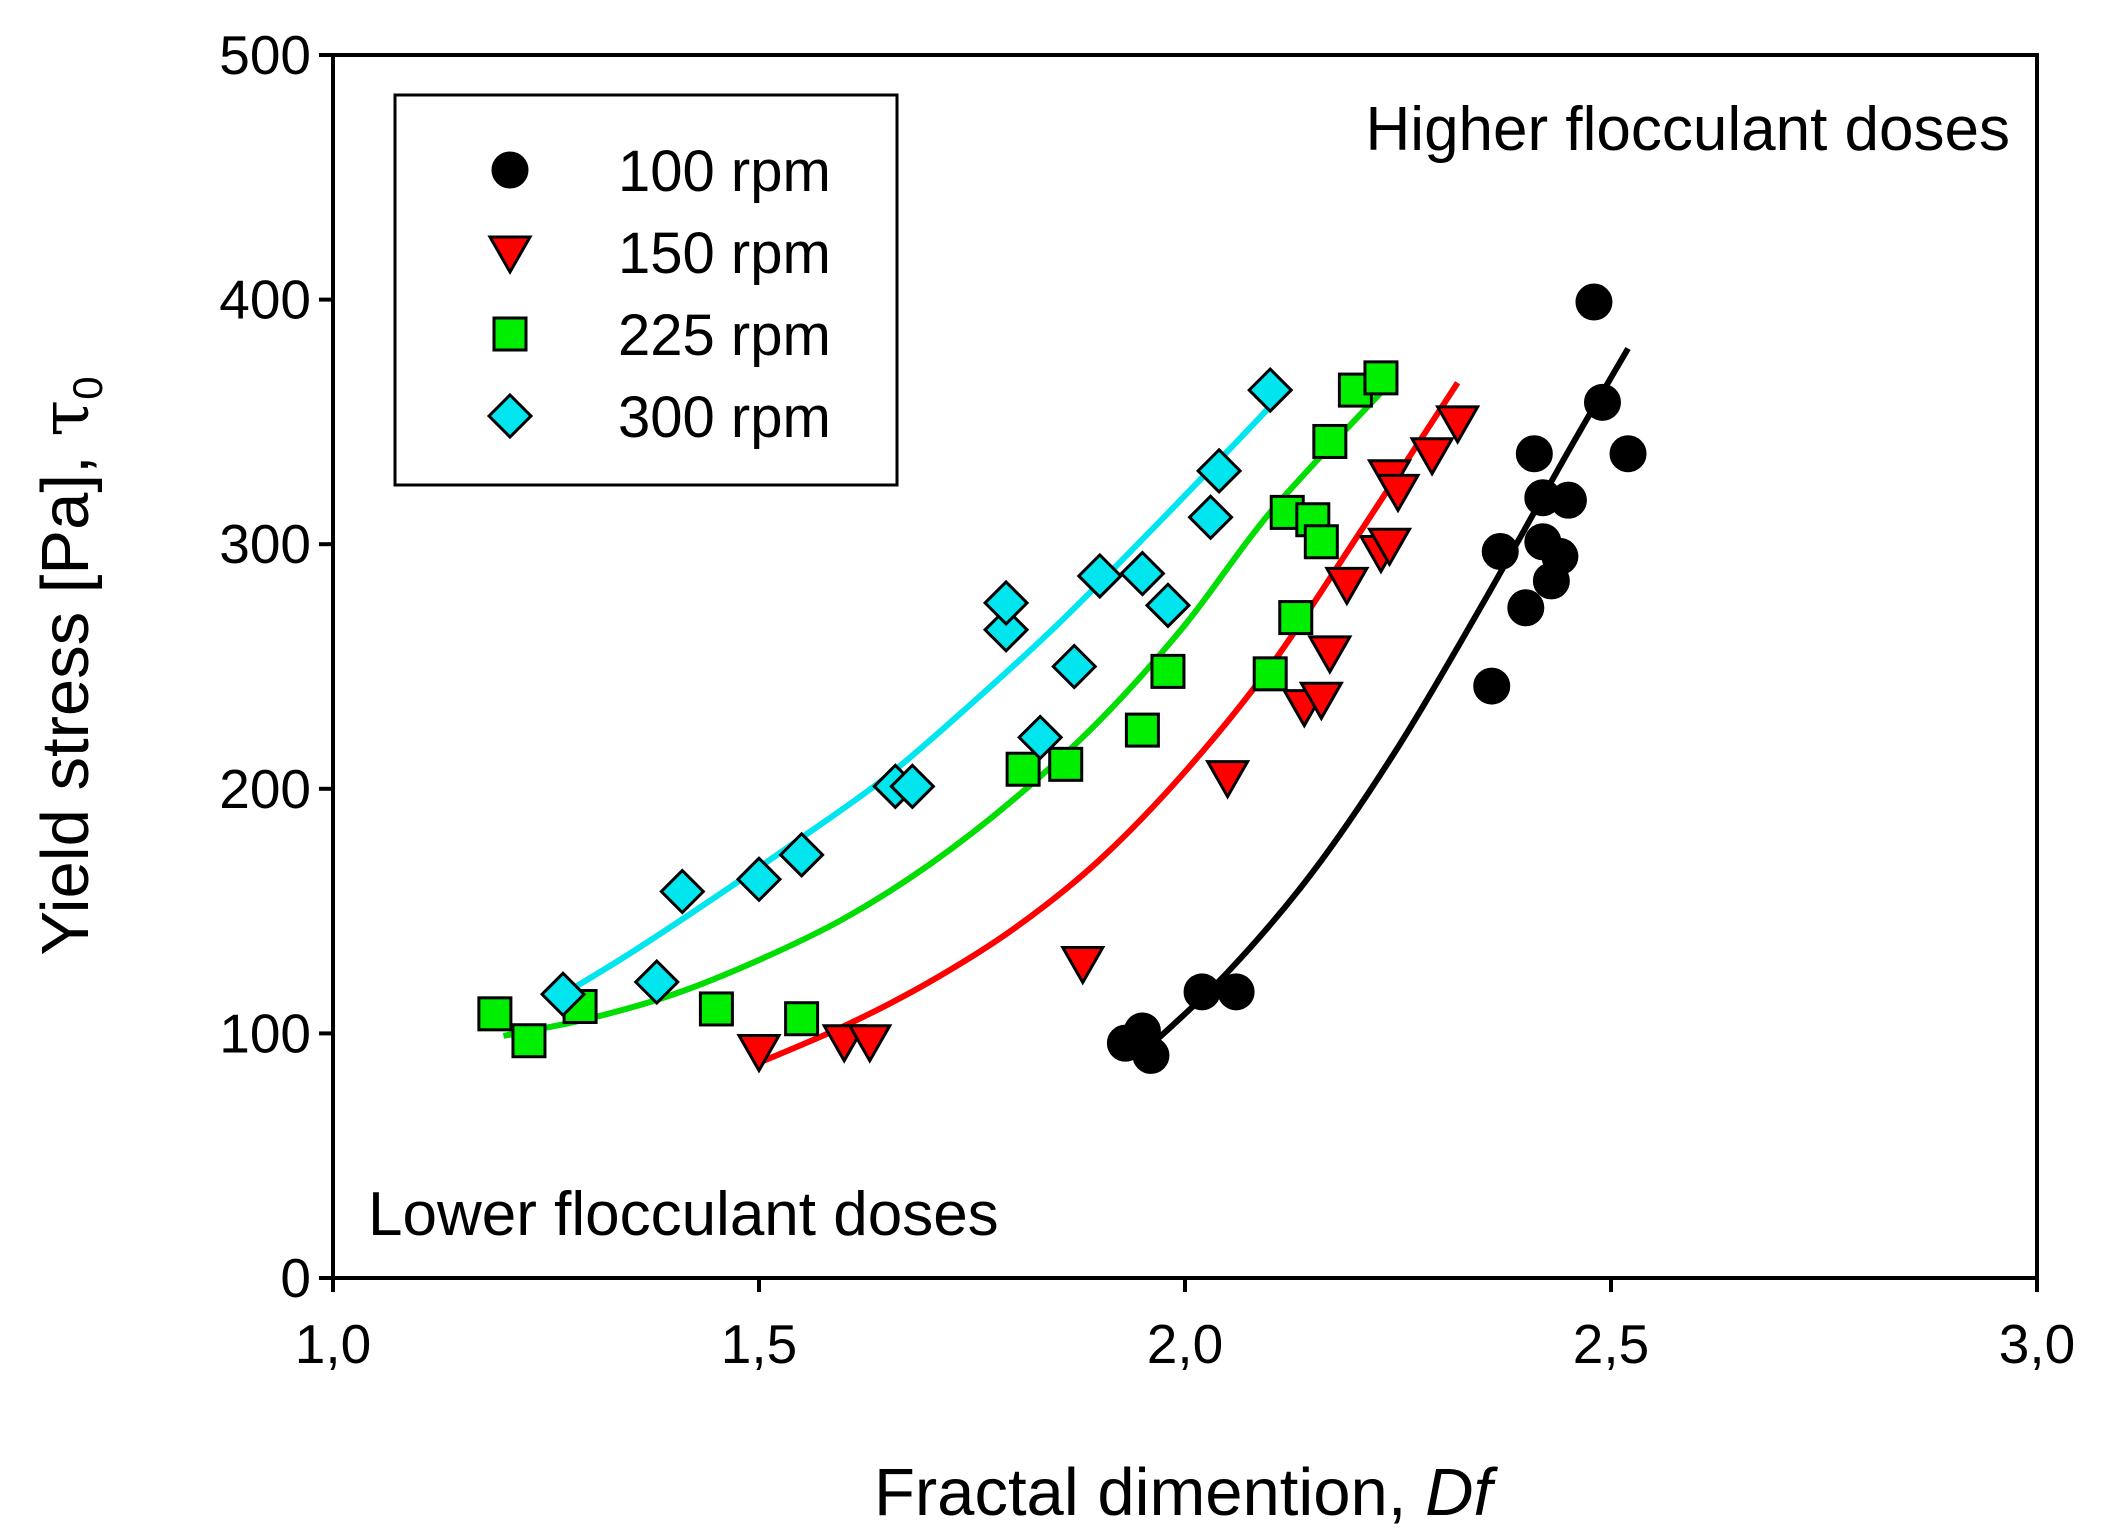 The image size is (2107, 1538). What do you see at coordinates (1385, 701) in the screenshot?
I see `fit-curve-100-rpm` at bounding box center [1385, 701].